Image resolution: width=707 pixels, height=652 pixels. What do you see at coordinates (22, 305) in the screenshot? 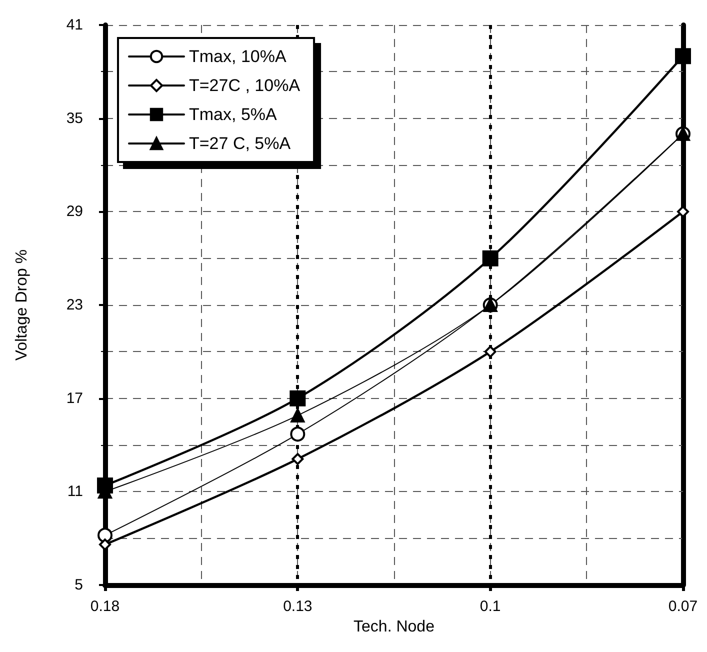
I see `y-axis-title: Voltage Drop %` at bounding box center [22, 305].